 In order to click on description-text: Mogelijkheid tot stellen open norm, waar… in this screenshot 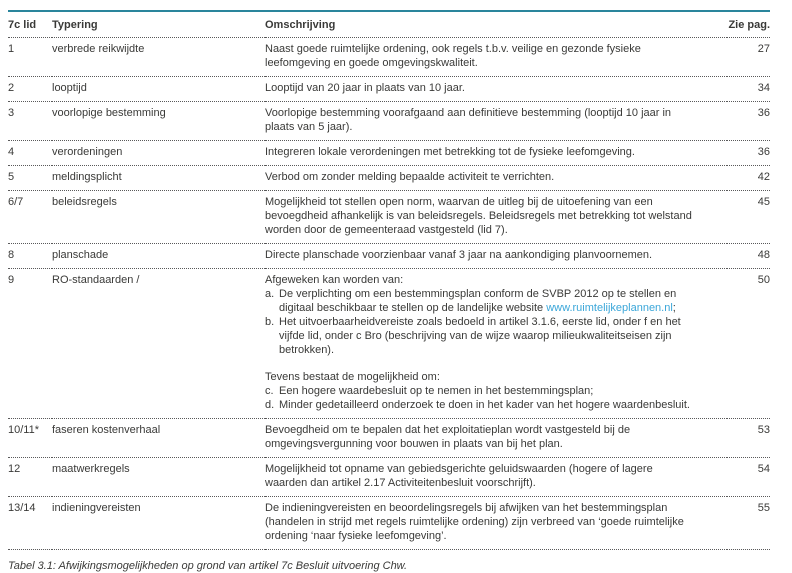, I will do `click(478, 216)`.